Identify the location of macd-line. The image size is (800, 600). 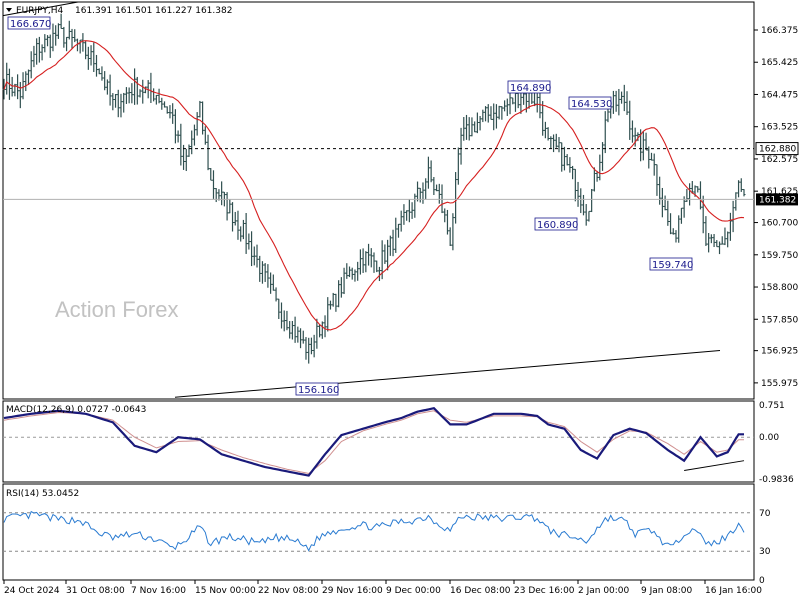
(373, 441).